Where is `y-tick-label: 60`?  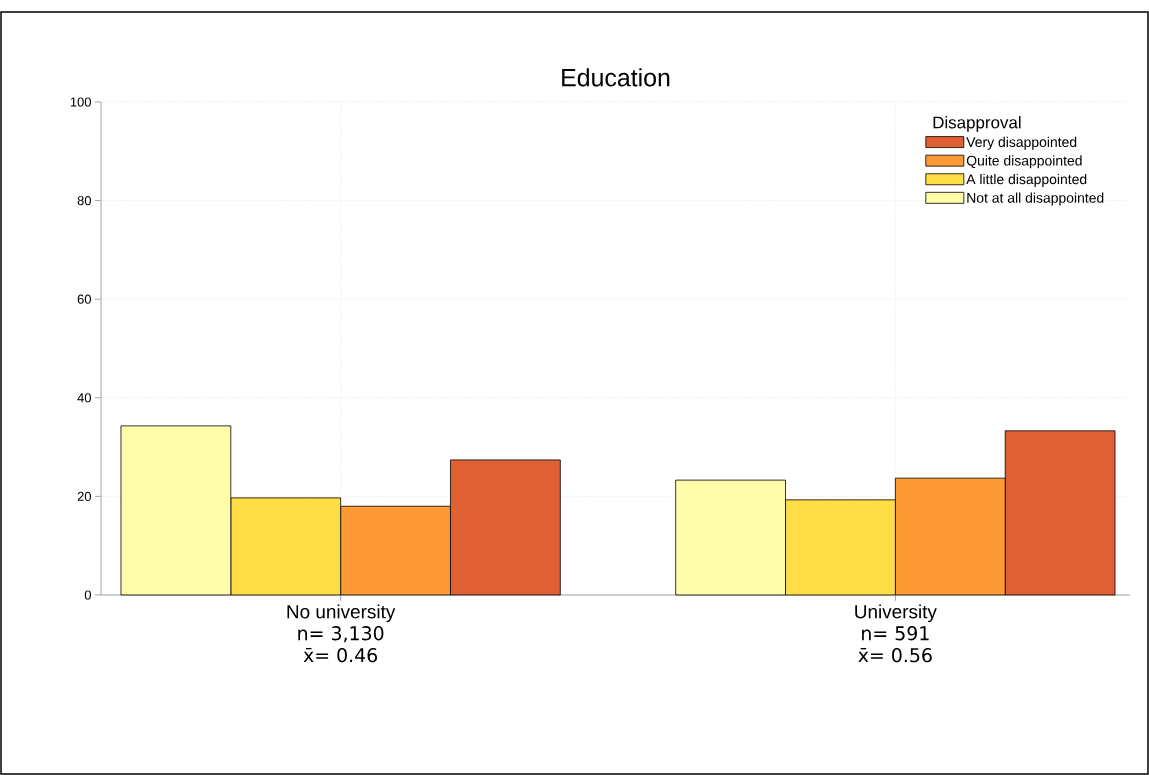 y-tick-label: 60 is located at coordinates (84, 299).